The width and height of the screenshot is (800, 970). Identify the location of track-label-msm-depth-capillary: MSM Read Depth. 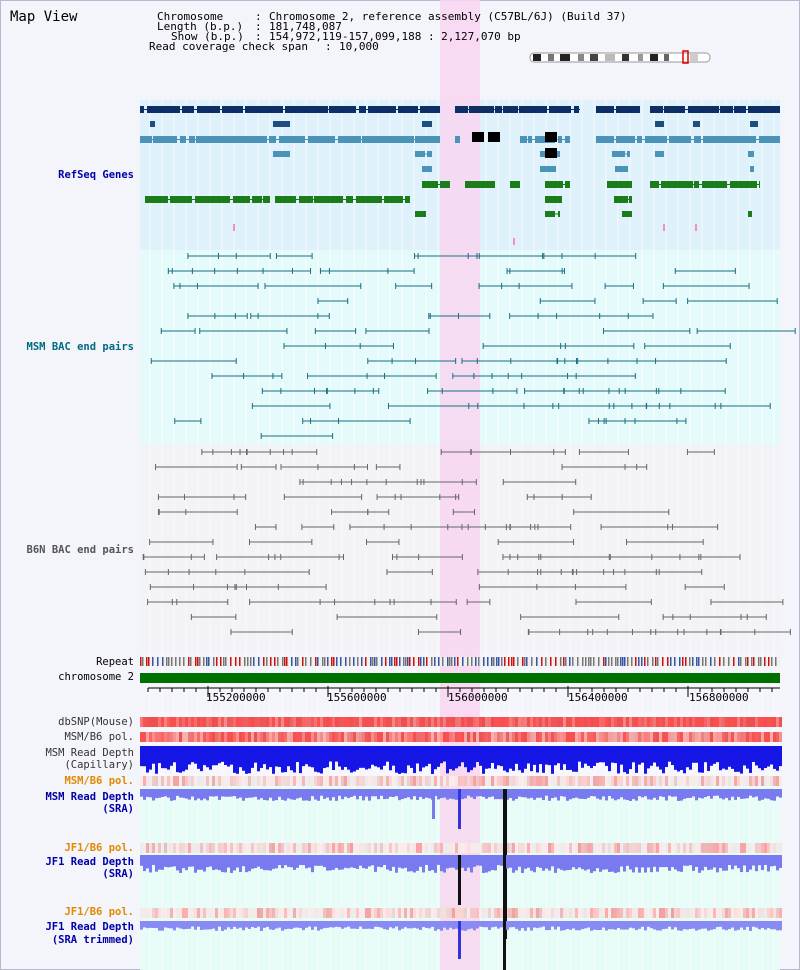
(89, 753).